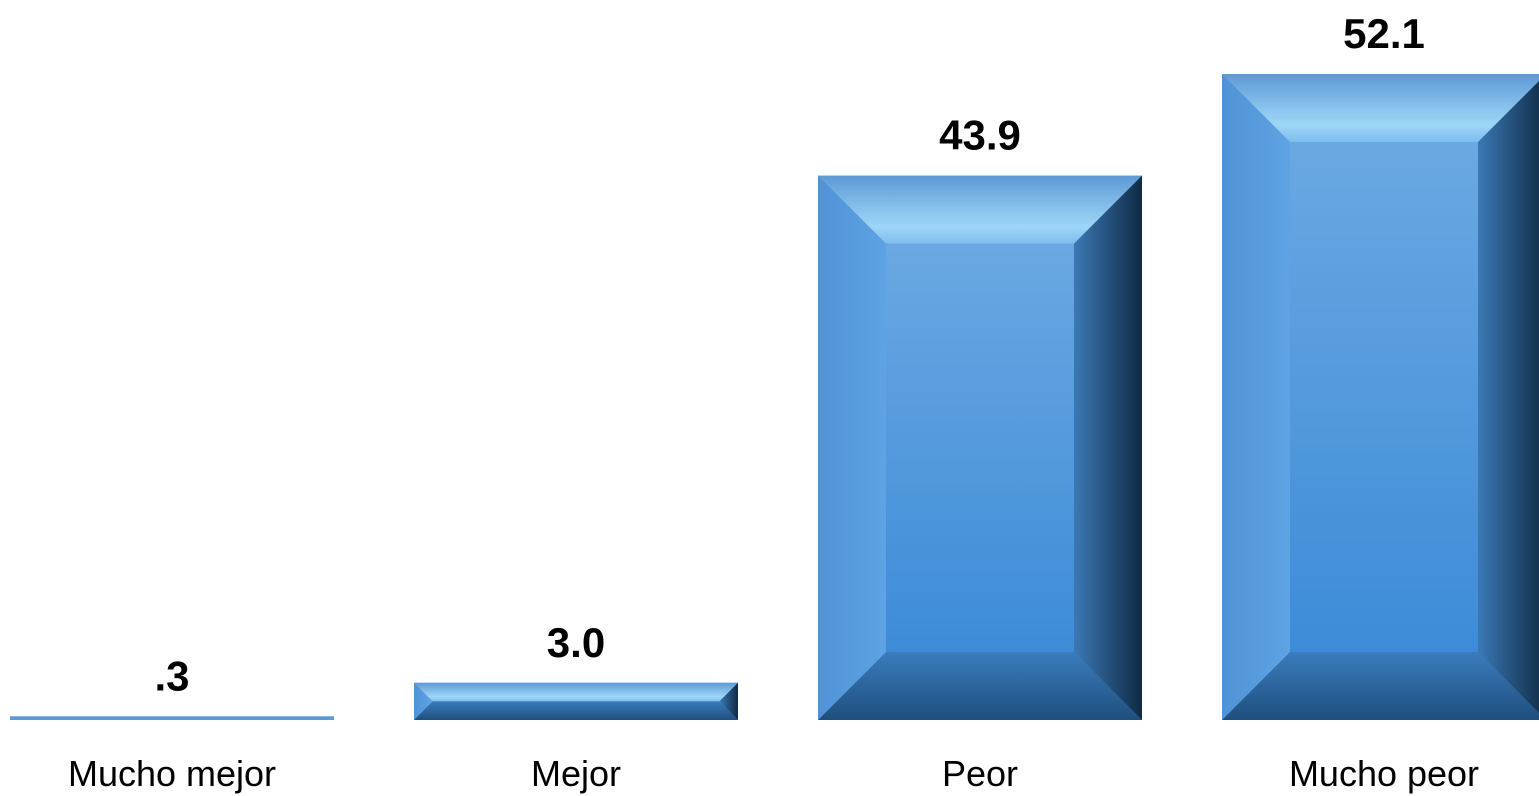  I want to click on bar-body, so click(172, 718).